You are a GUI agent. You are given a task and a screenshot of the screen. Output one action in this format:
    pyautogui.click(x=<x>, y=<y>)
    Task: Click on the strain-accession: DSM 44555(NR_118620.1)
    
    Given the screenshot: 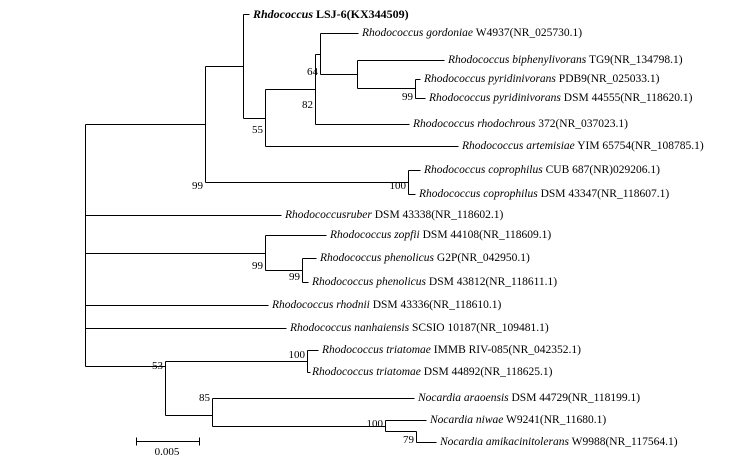 What is the action you would take?
    pyautogui.click(x=626, y=98)
    